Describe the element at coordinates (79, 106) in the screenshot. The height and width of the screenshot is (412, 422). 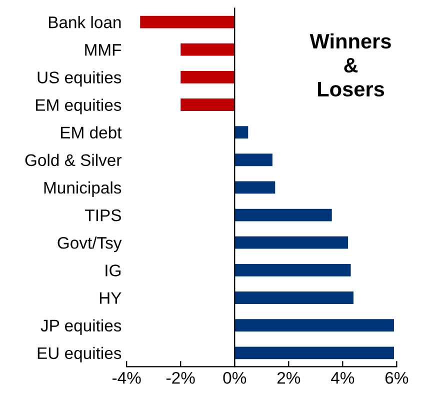
I see `y-tick-label: EM equities` at that location.